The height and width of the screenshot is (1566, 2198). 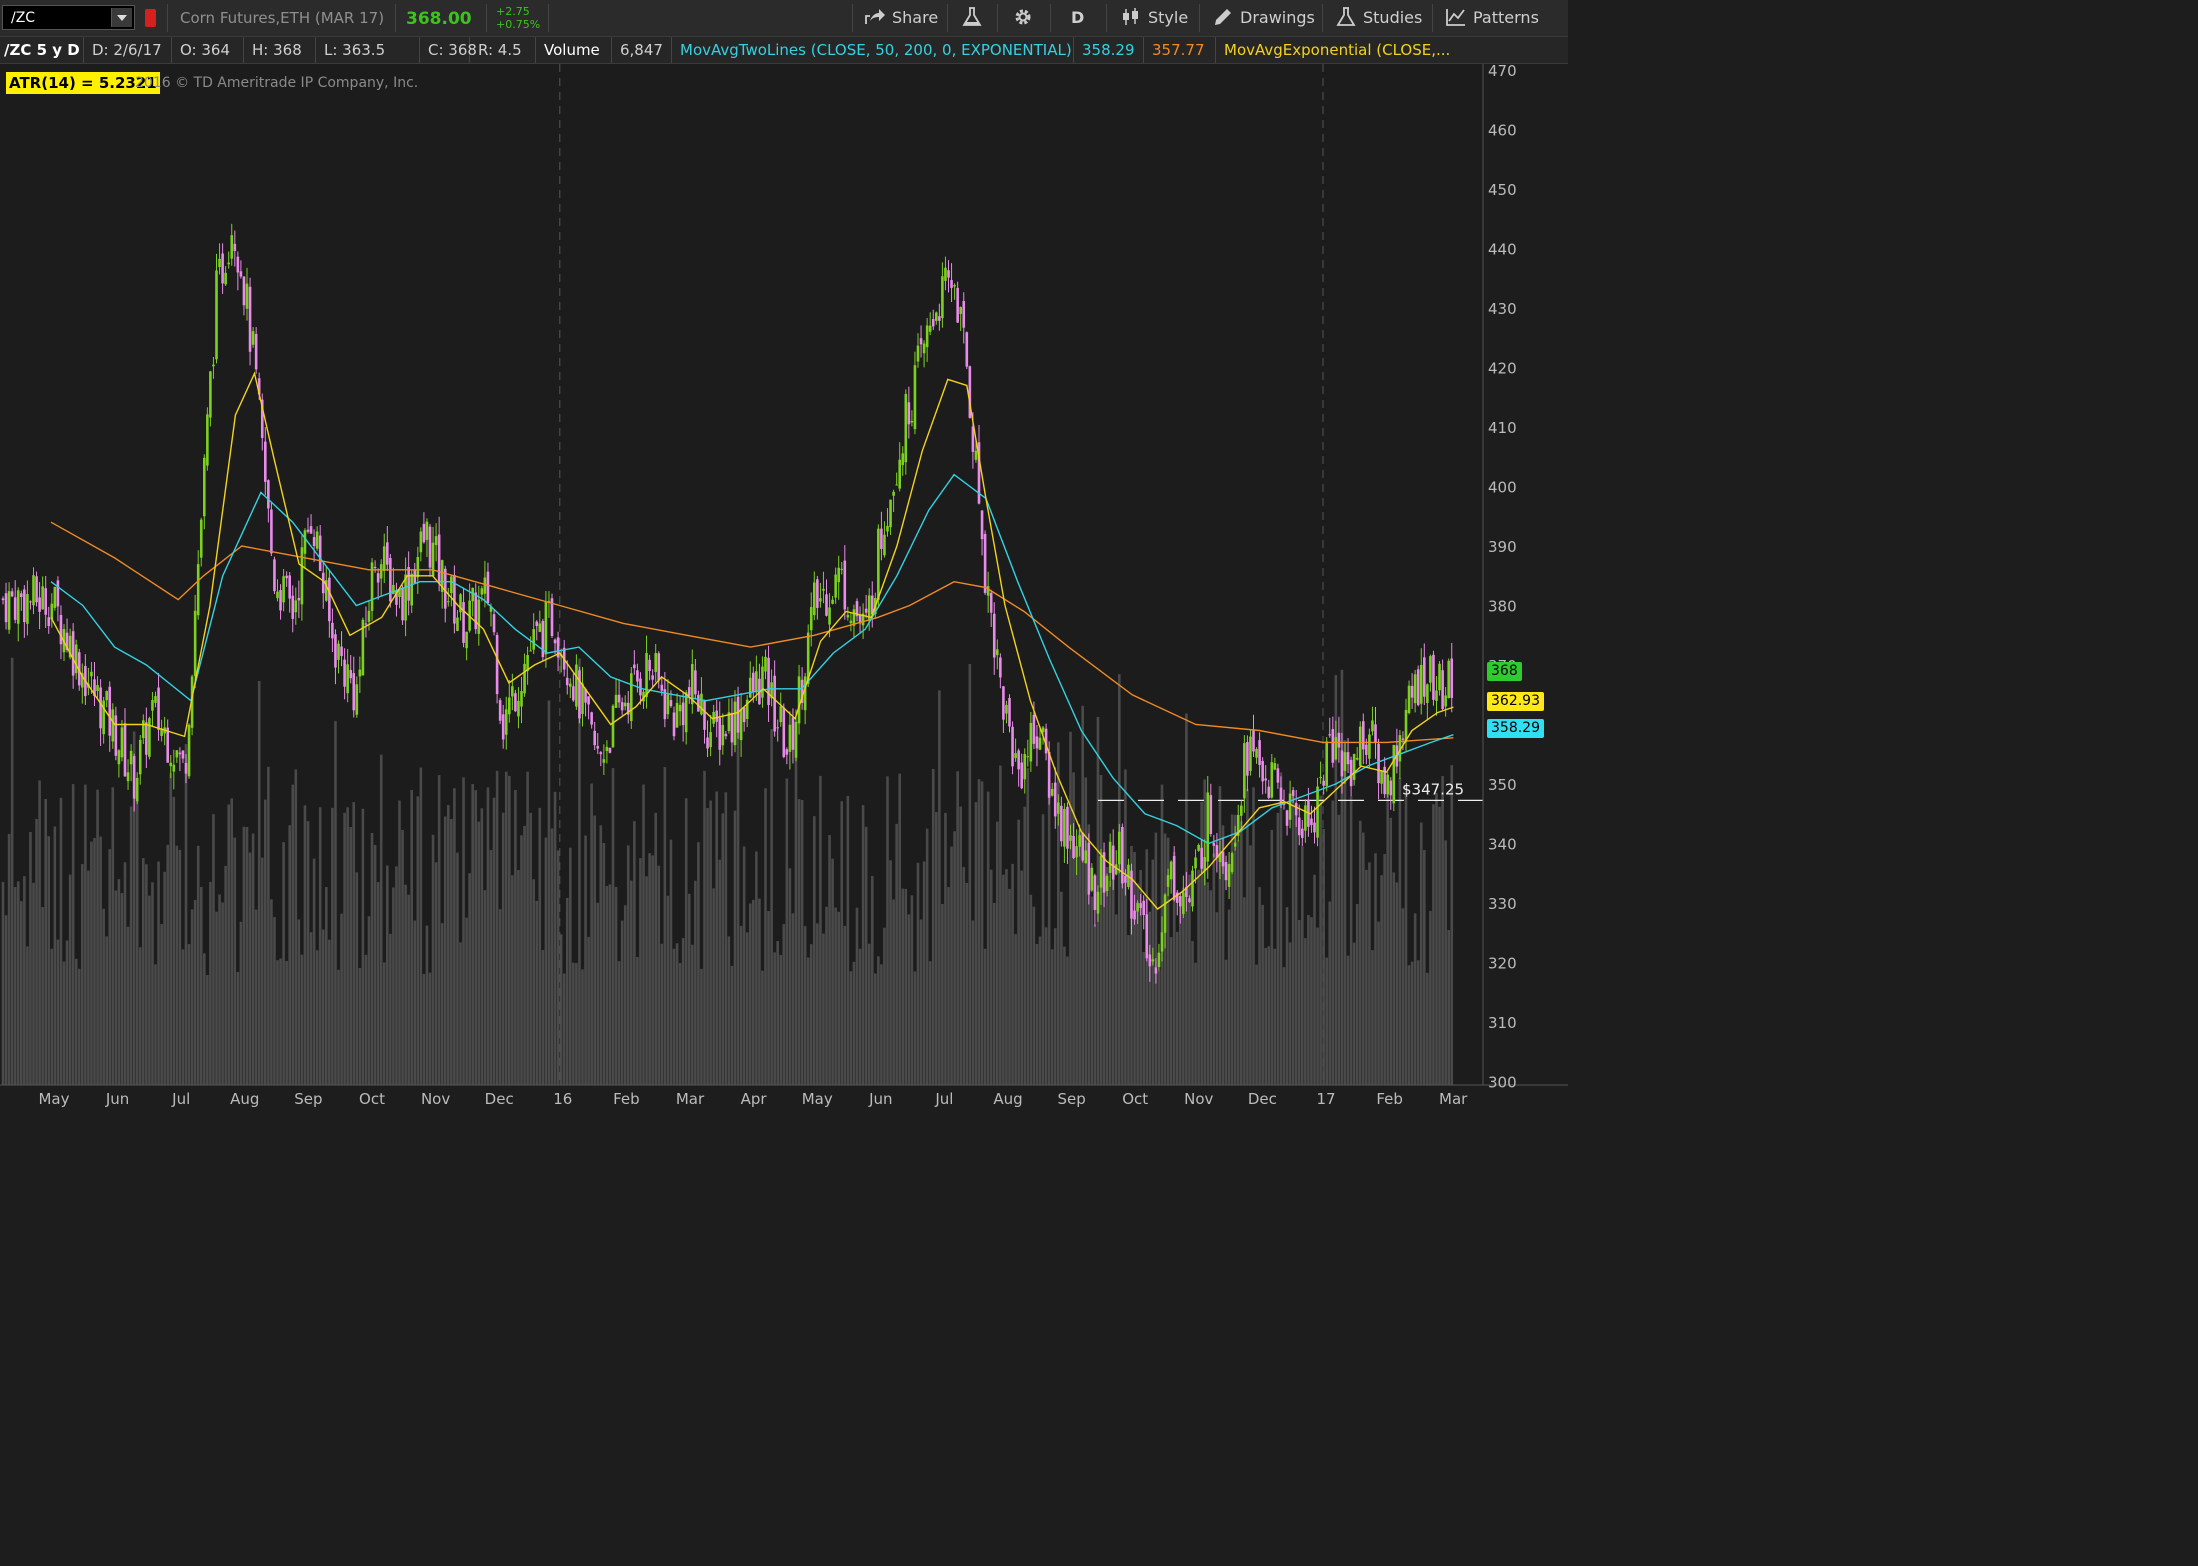 I want to click on alert-icon, so click(x=150, y=18).